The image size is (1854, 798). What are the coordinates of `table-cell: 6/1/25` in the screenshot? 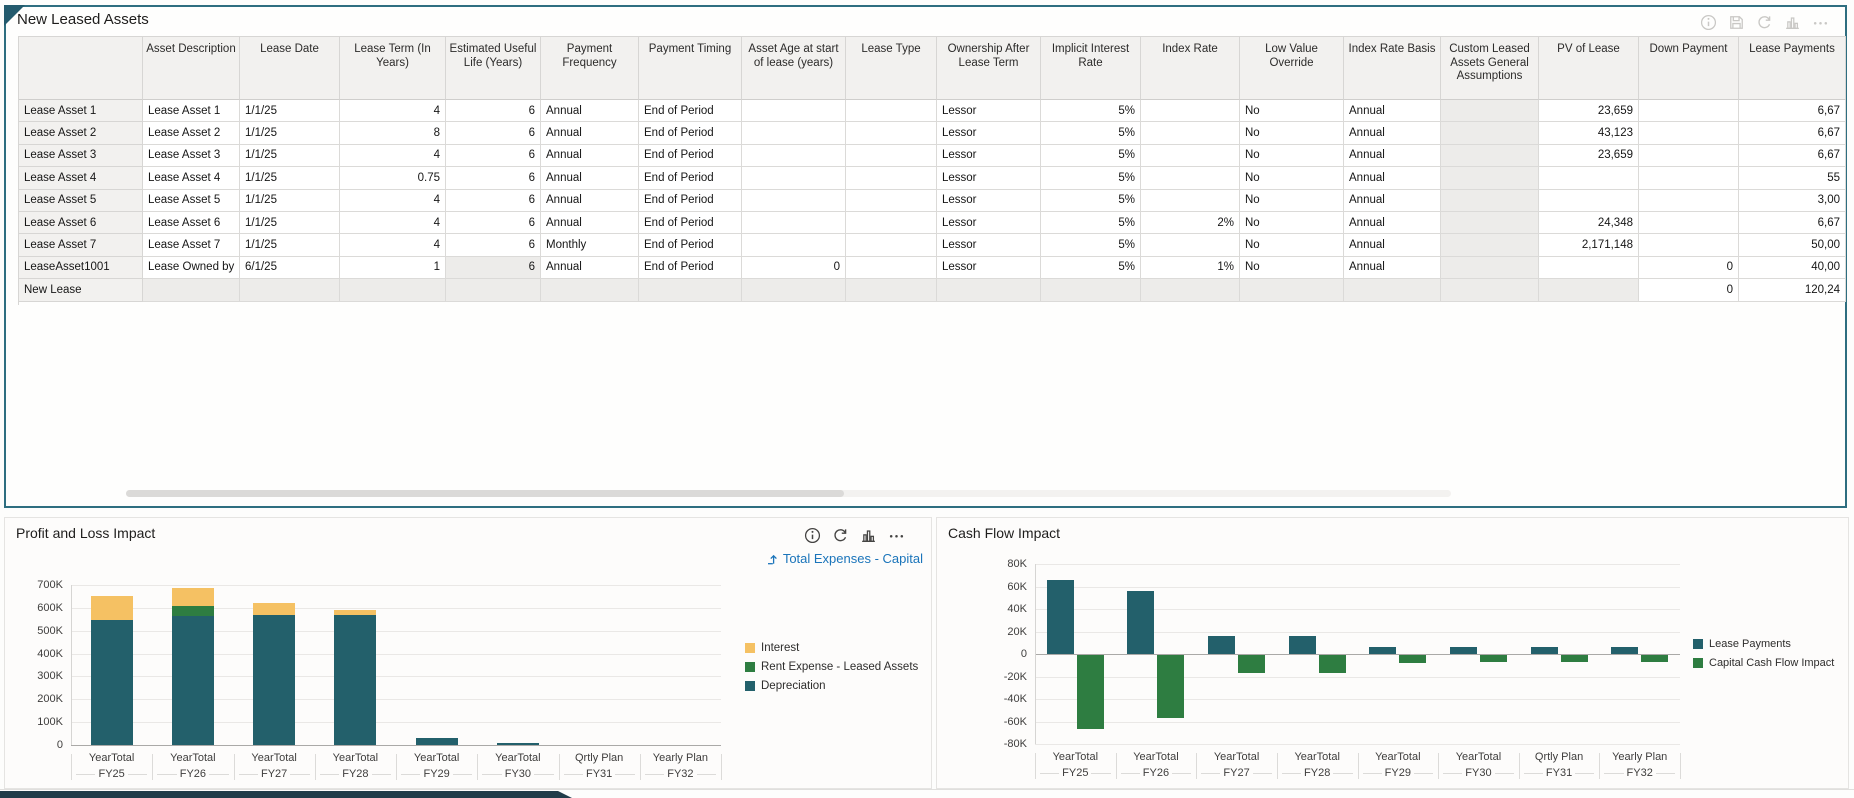 It's located at (290, 268).